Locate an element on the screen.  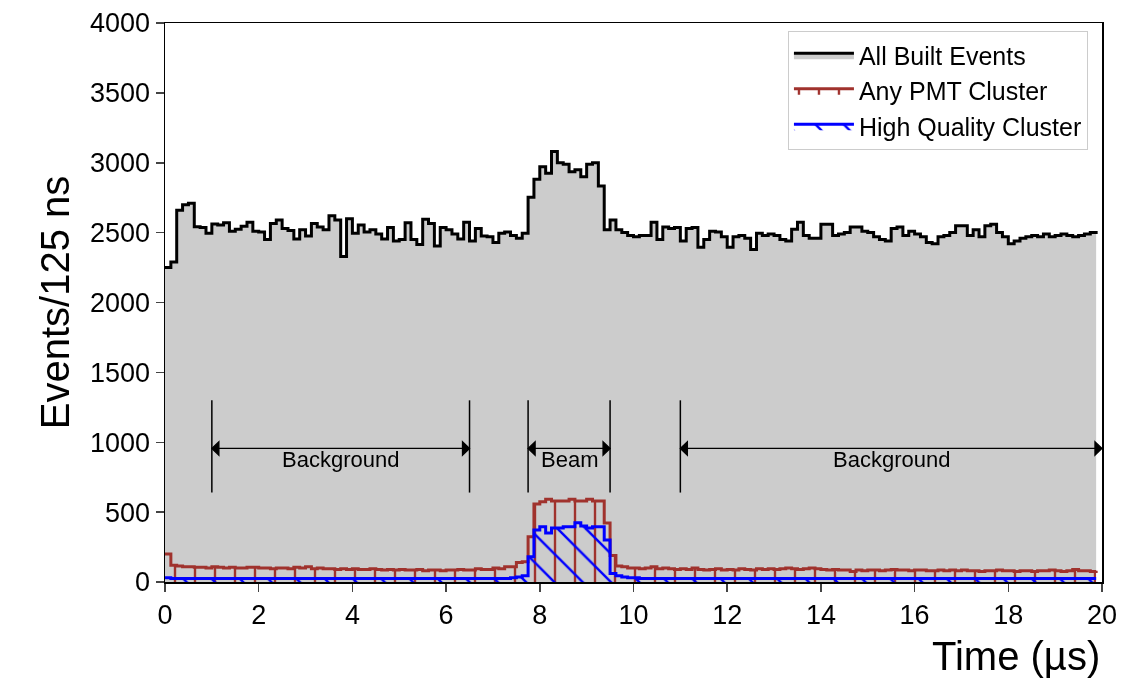
x-axis-title: Time (µs) is located at coordinates (1016, 656).